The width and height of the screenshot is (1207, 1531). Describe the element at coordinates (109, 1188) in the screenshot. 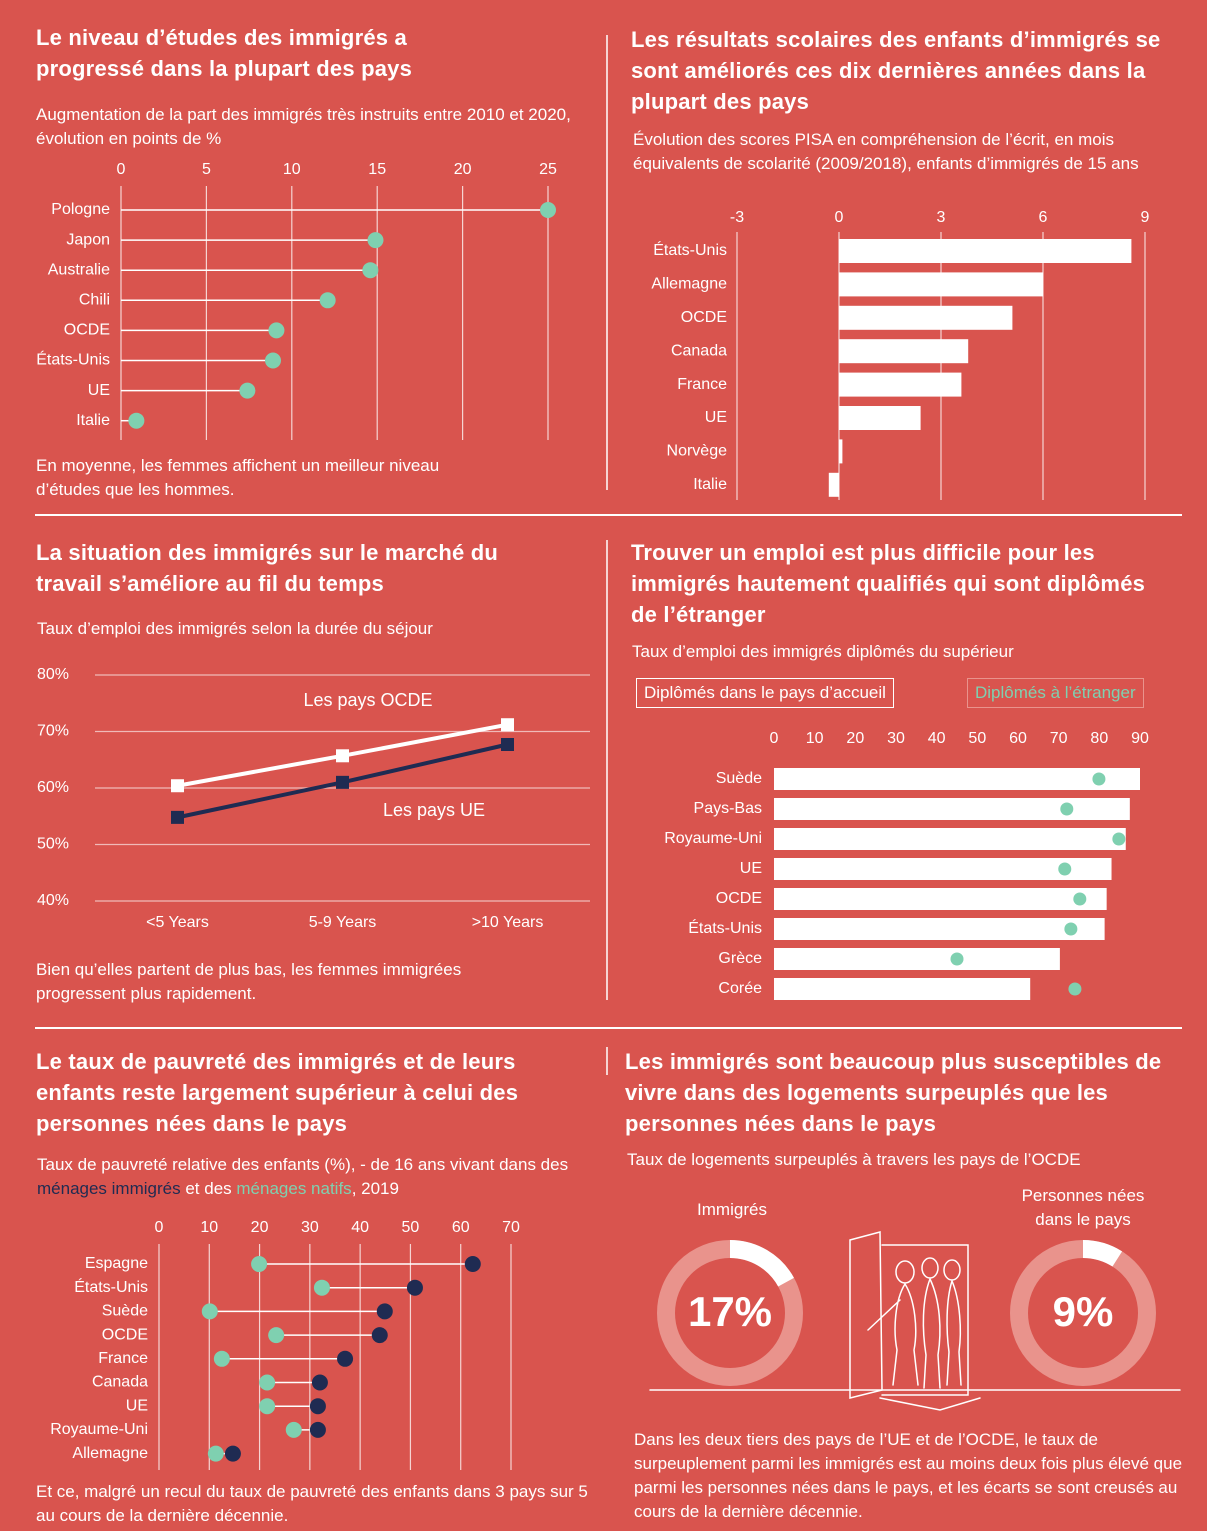

I see `legend-item: ménages immigrés` at that location.